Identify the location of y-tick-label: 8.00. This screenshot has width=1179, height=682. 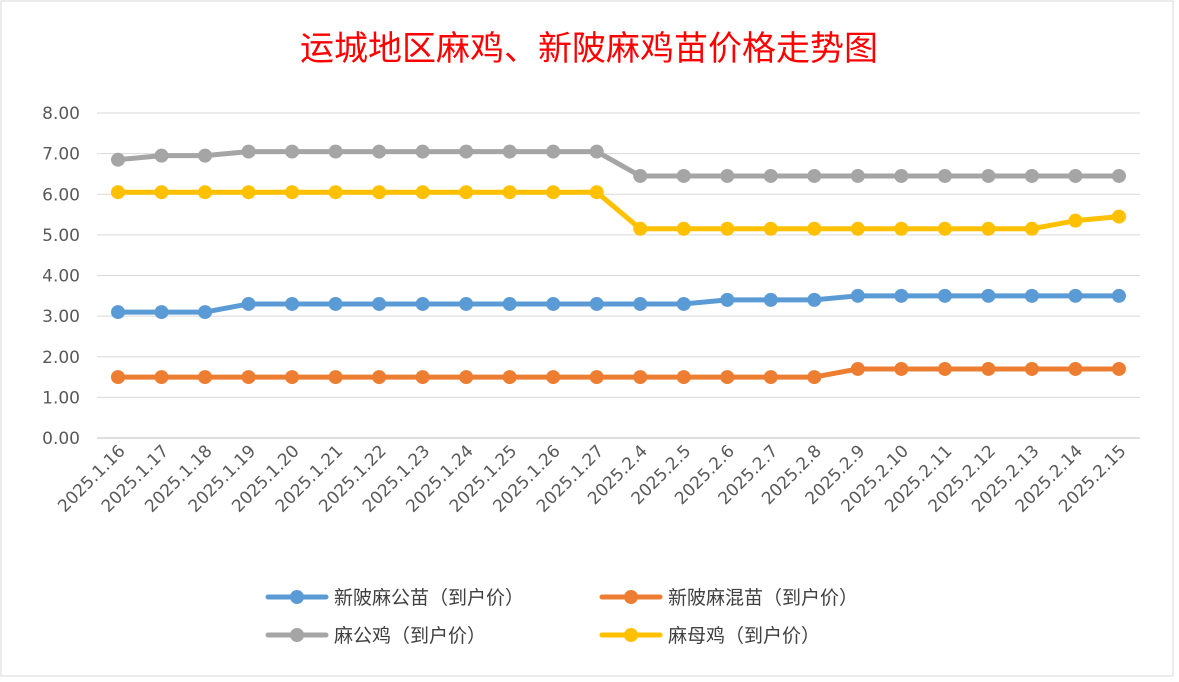
(61, 114).